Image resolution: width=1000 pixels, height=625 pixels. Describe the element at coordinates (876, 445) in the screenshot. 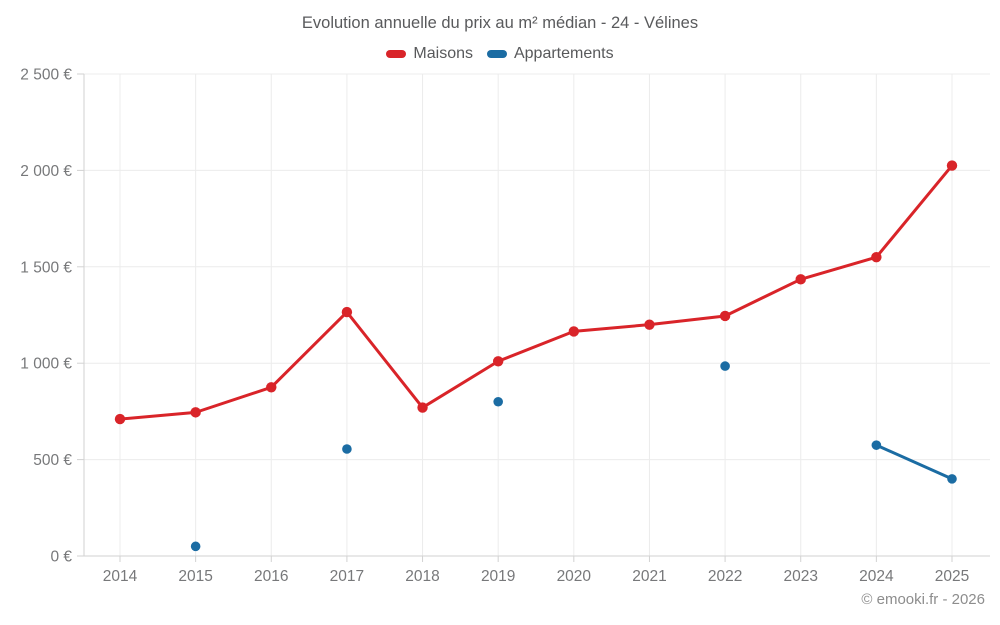

I see `data-point-appartements-2024` at that location.